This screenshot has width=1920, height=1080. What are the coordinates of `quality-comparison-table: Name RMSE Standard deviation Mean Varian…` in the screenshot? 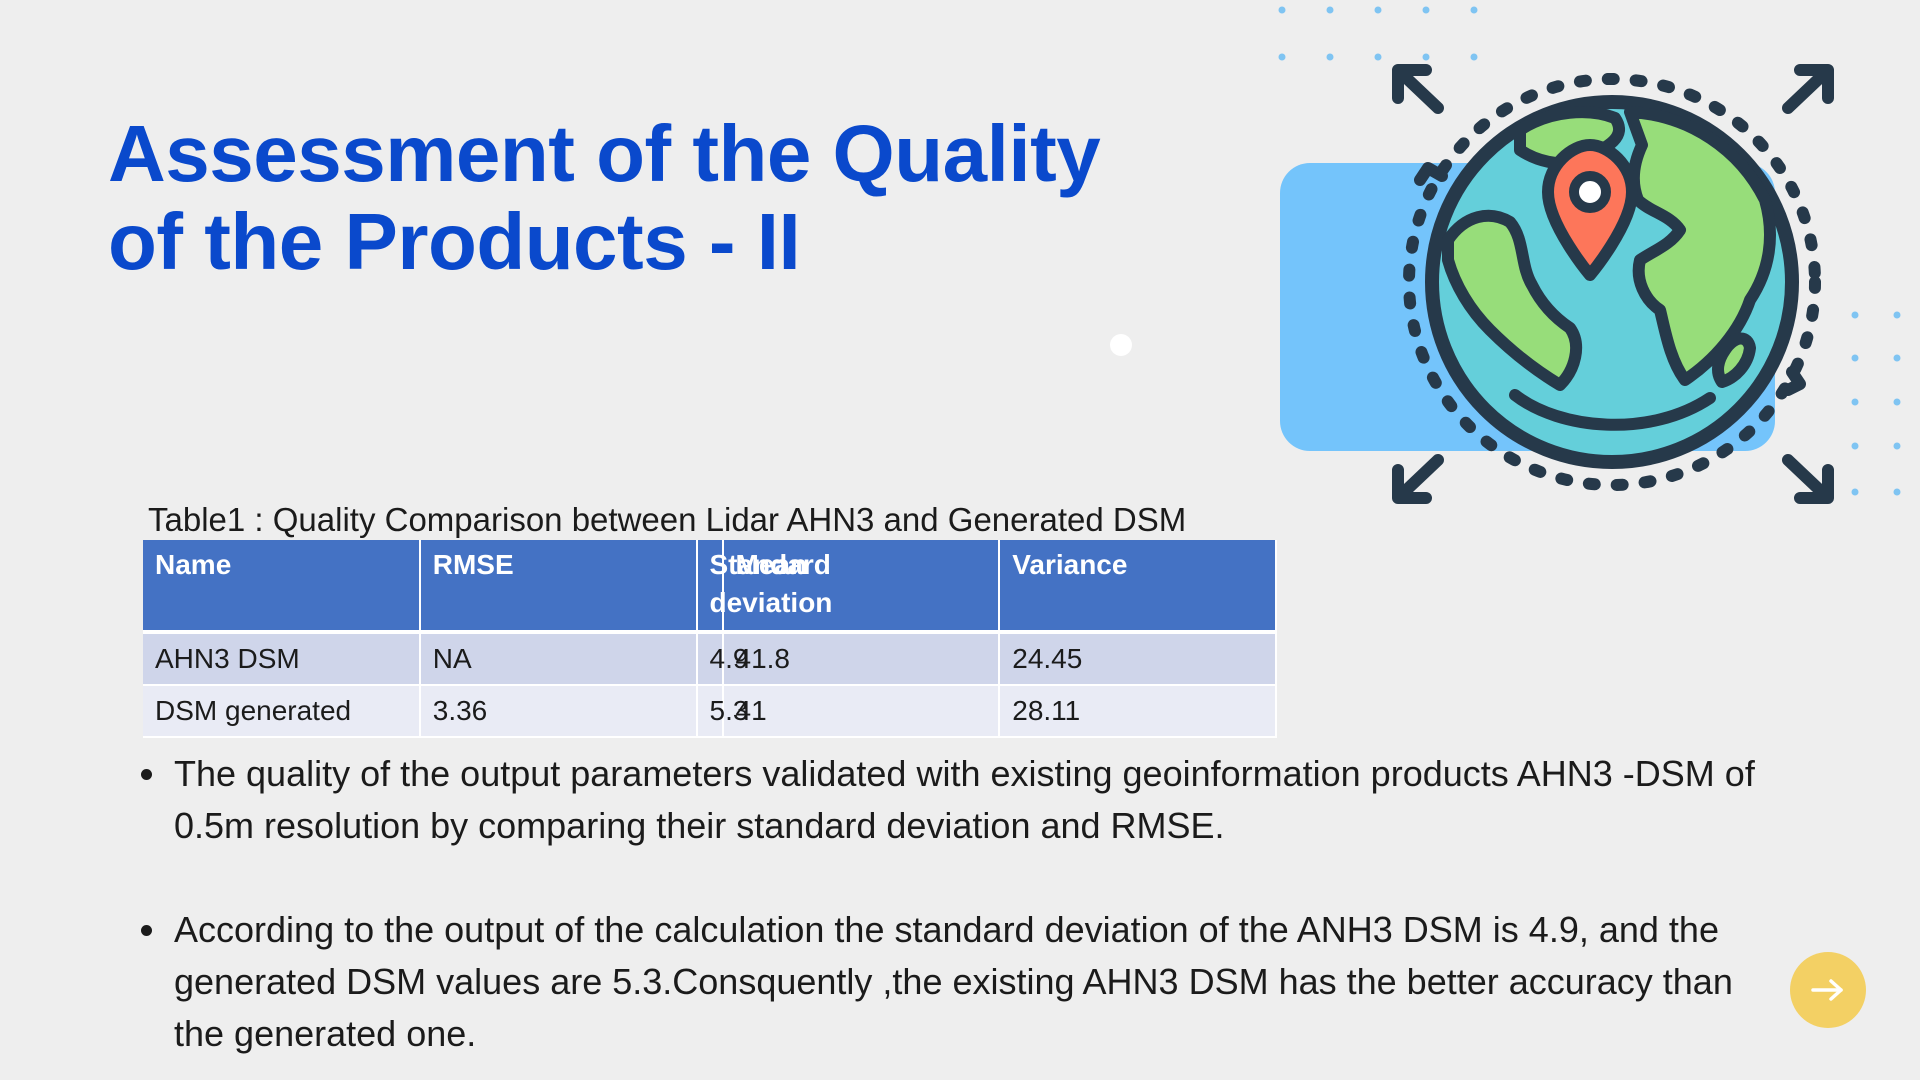 It's located at (710, 639).